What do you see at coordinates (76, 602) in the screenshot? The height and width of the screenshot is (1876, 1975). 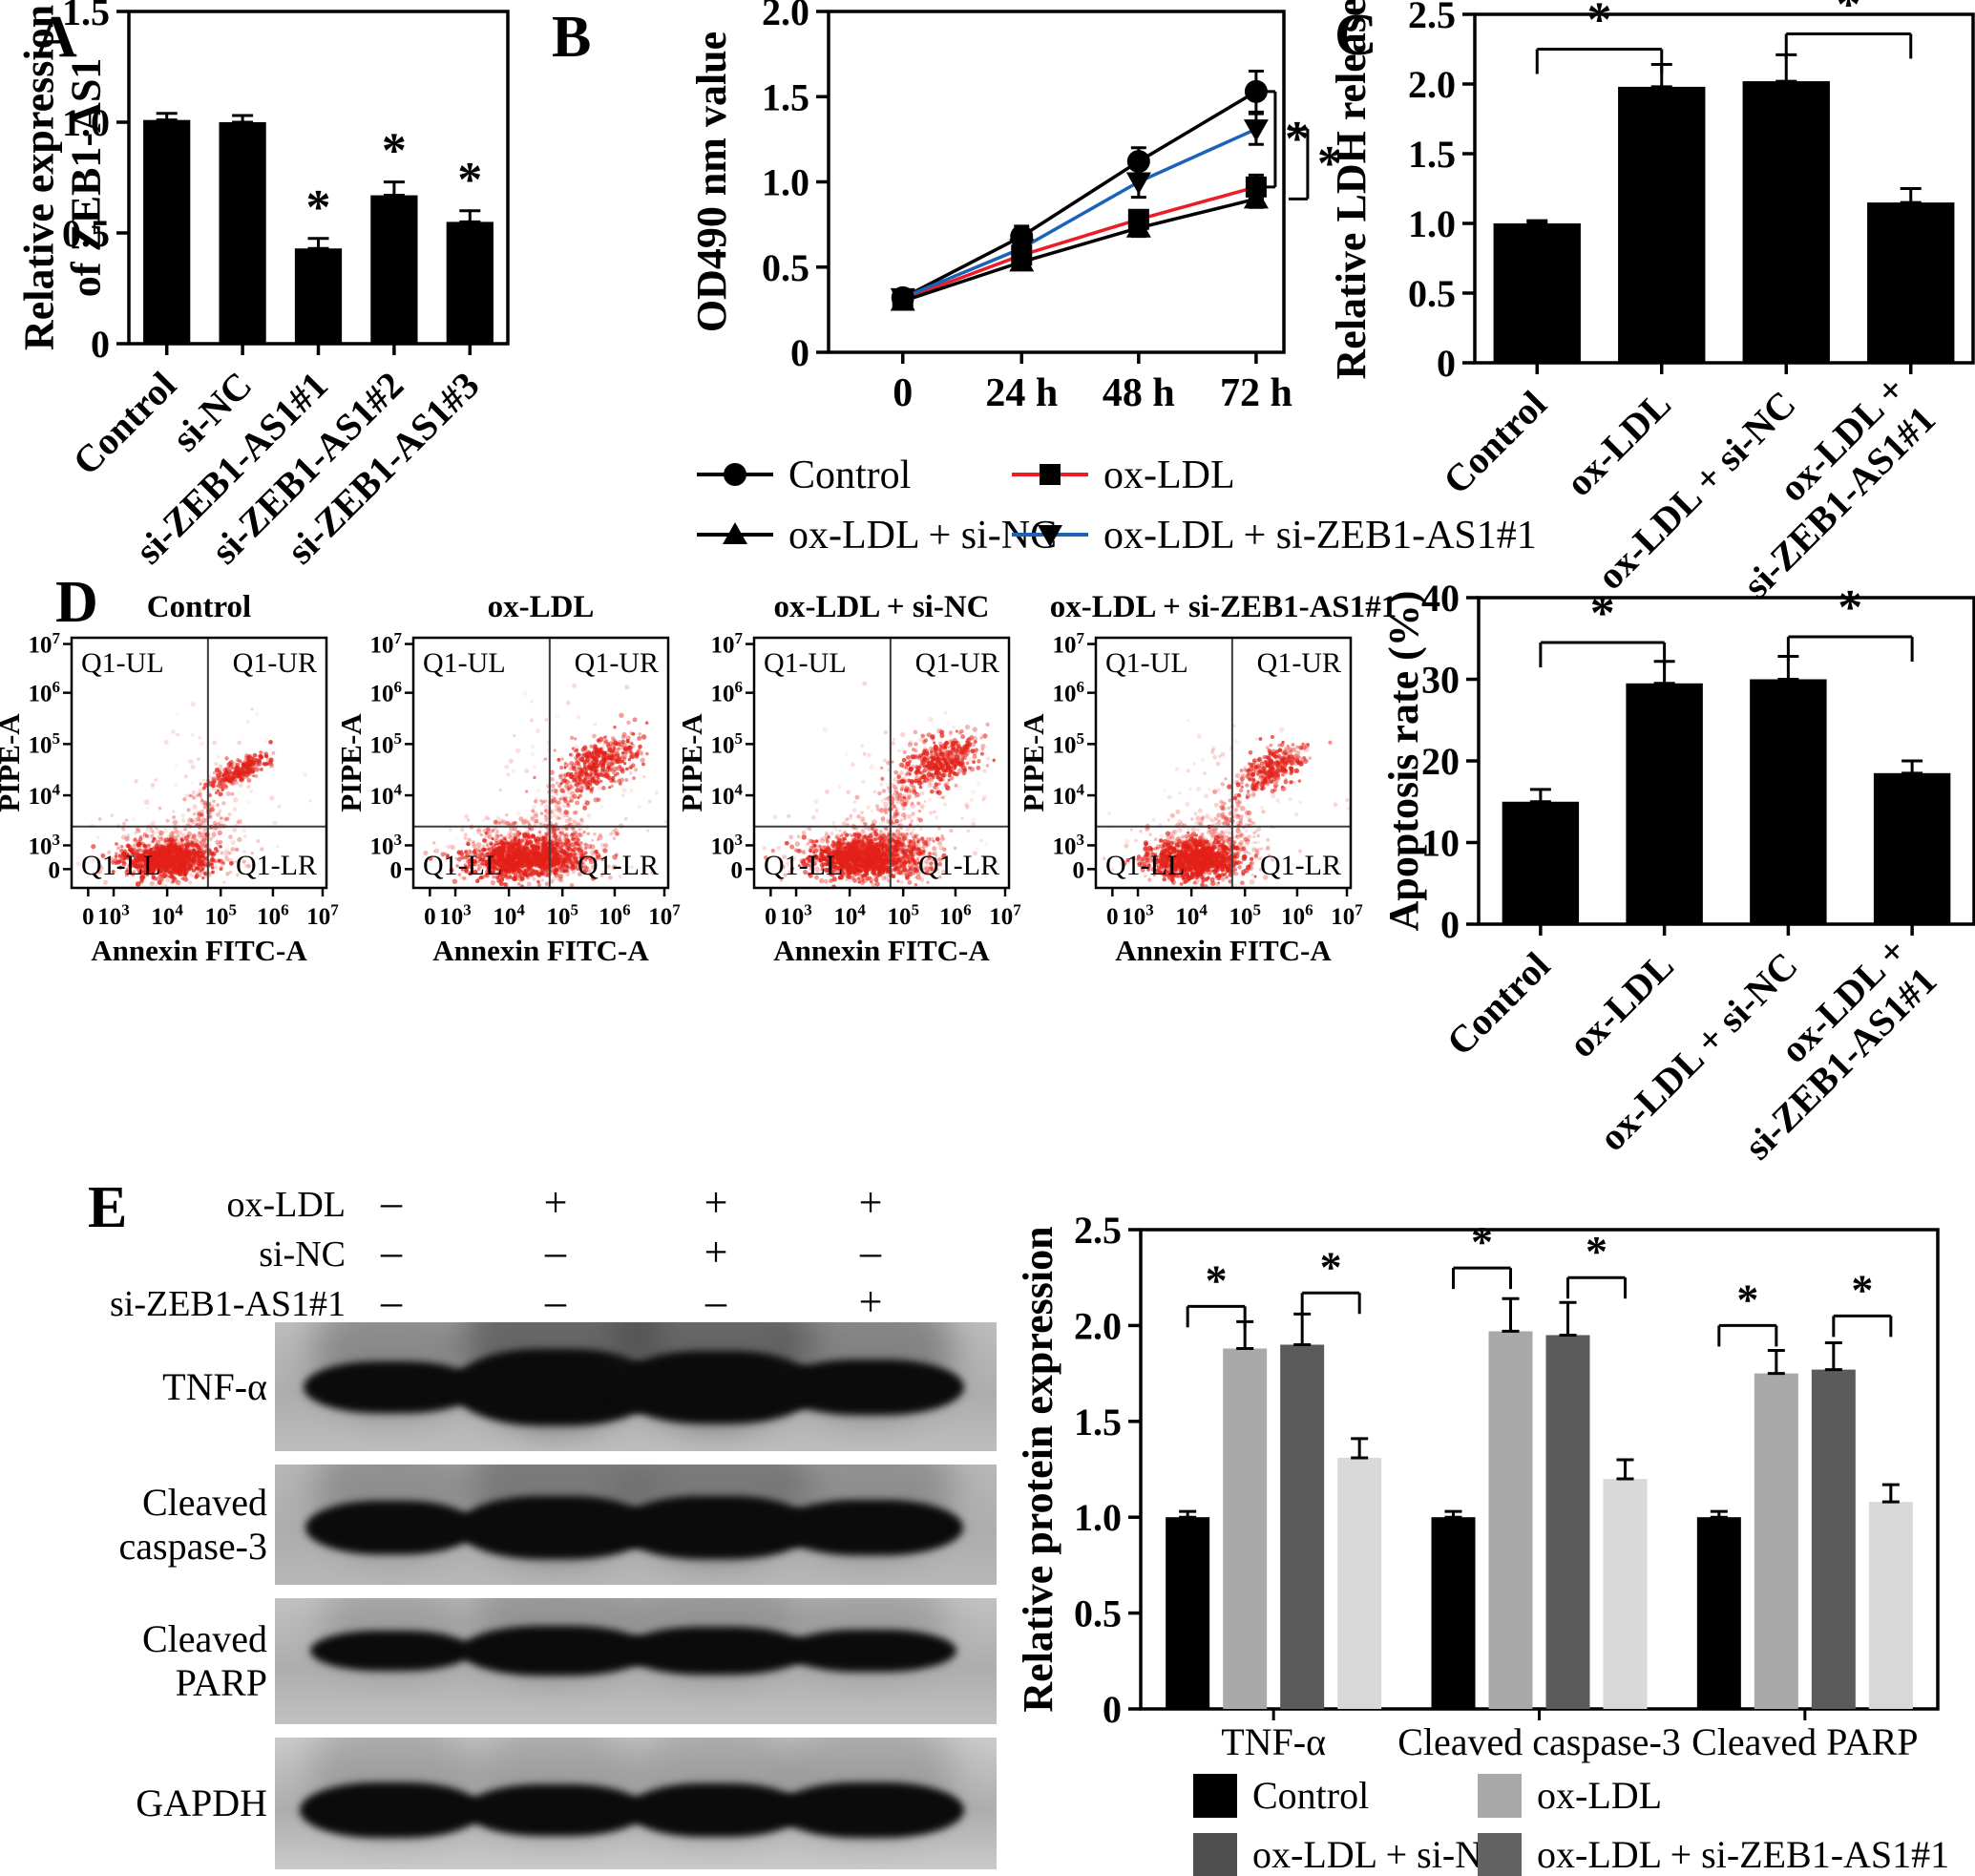 I see `panel-label-d: D` at bounding box center [76, 602].